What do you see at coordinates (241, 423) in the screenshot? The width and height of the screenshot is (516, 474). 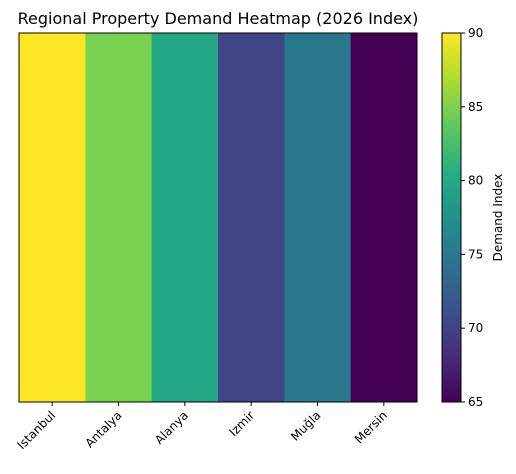 I see `x-tick-label: Izmir` at bounding box center [241, 423].